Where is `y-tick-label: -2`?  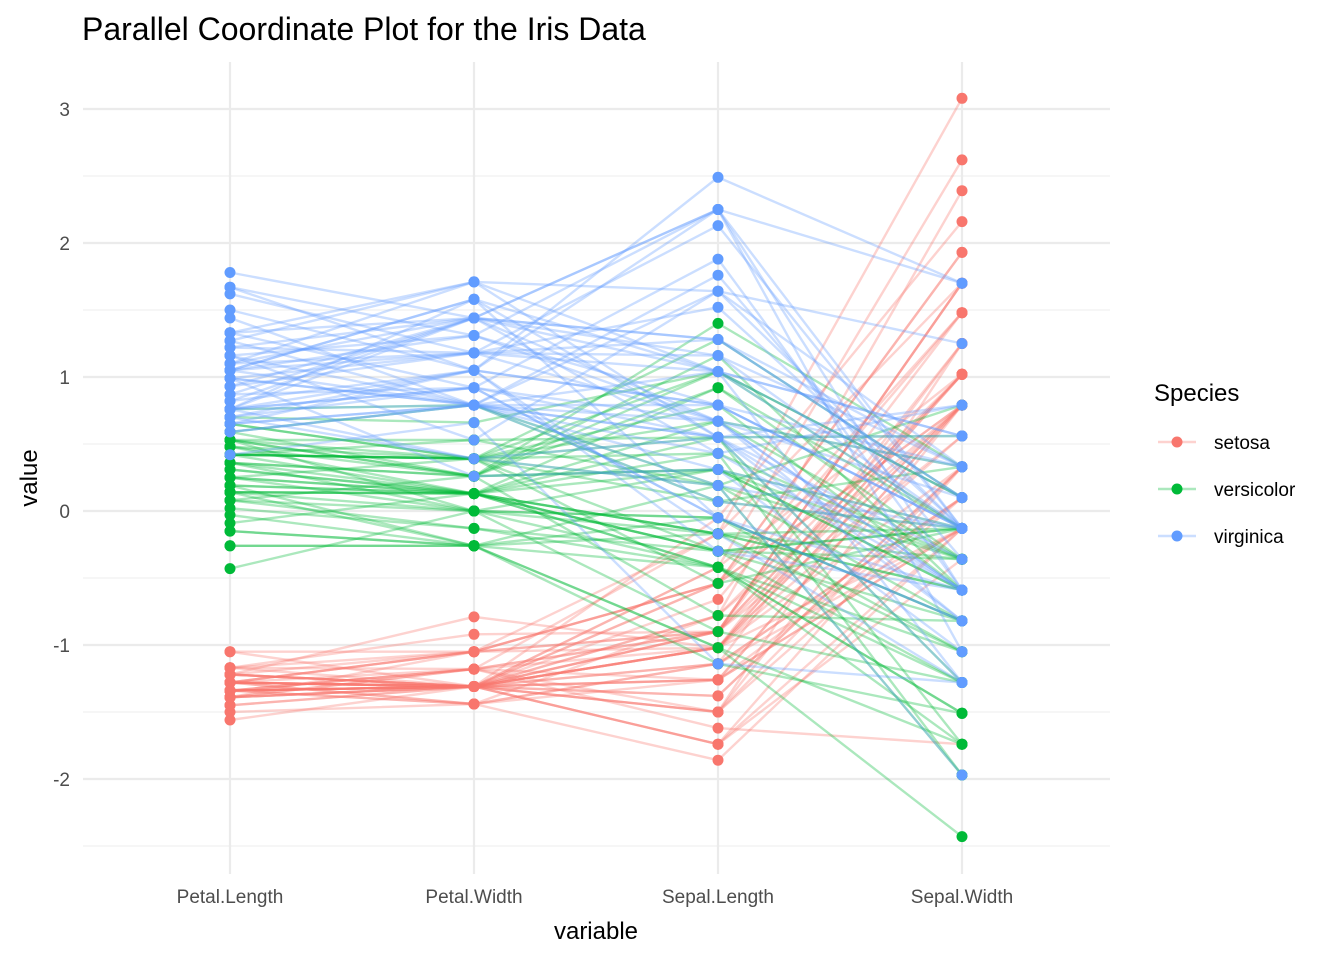 y-tick-label: -2 is located at coordinates (61, 780).